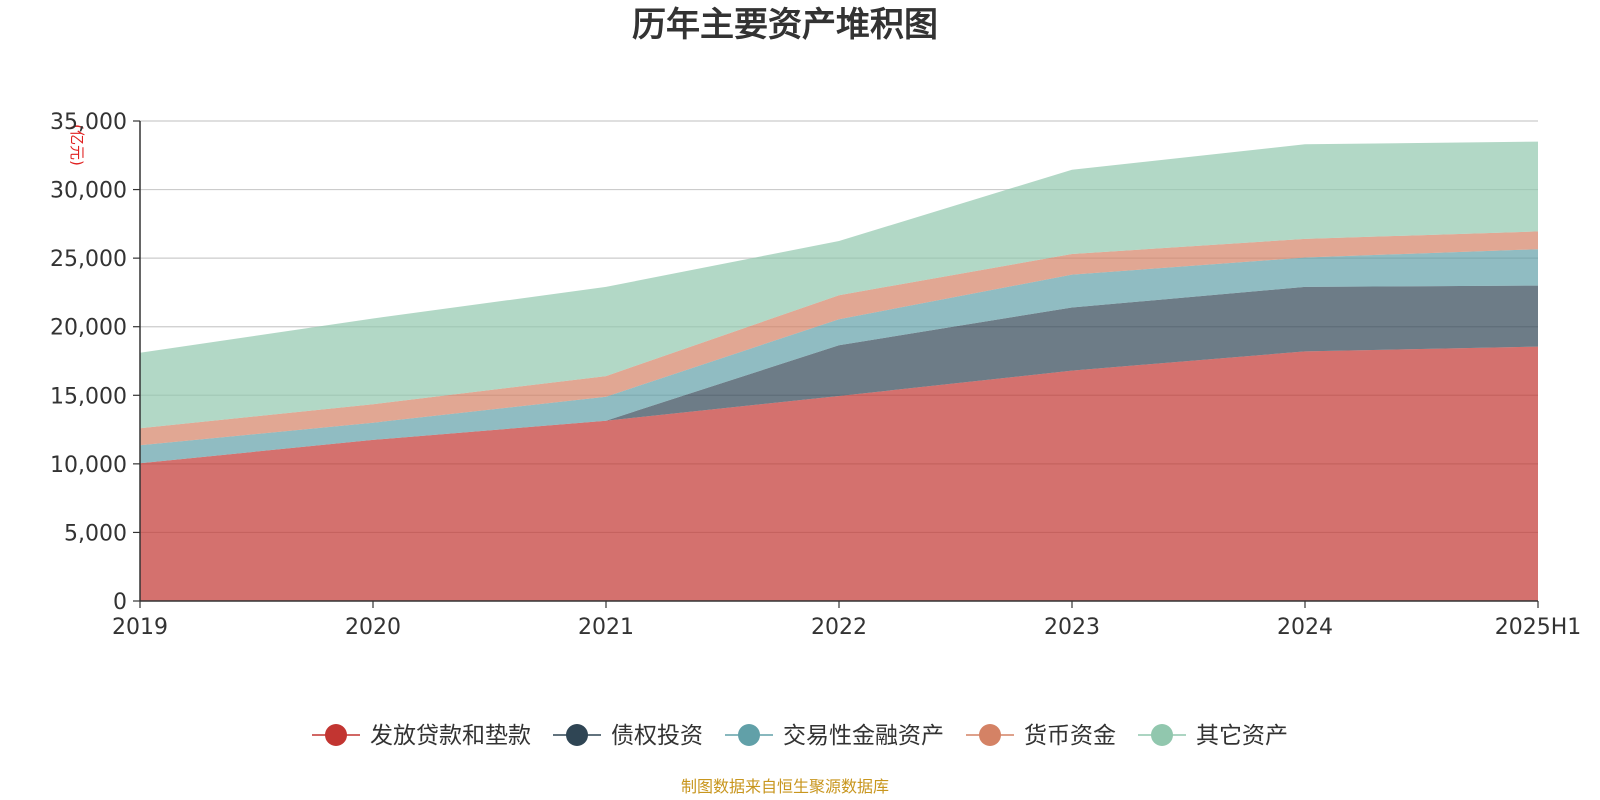 This screenshot has width=1600, height=800. I want to click on y-tick-label: 35,000, so click(88, 122).